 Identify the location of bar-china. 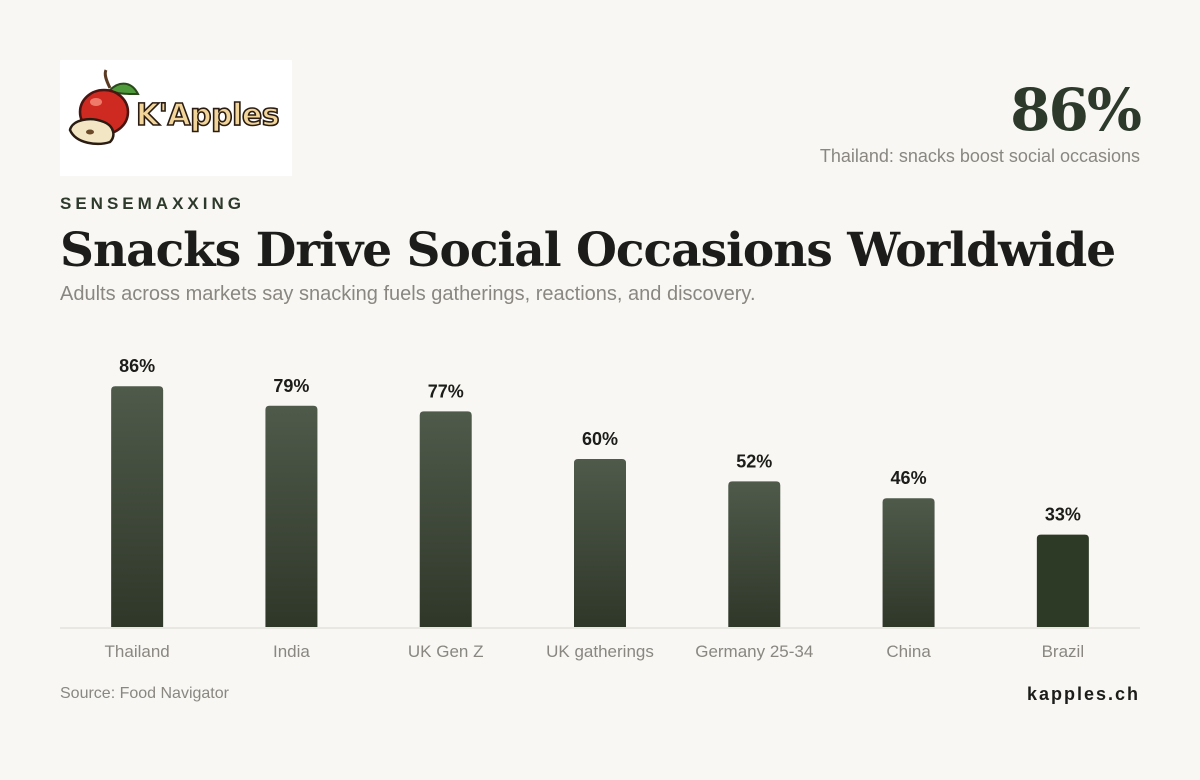
(908, 562).